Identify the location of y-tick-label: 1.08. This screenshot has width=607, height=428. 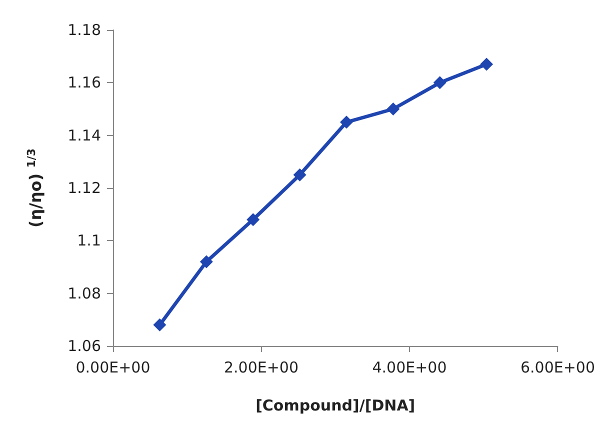
(84, 293).